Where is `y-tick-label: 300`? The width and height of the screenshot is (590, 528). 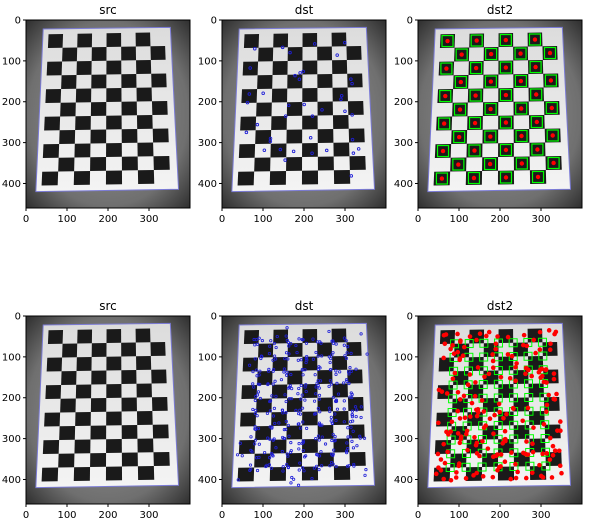
y-tick-label: 300 is located at coordinates (403, 439).